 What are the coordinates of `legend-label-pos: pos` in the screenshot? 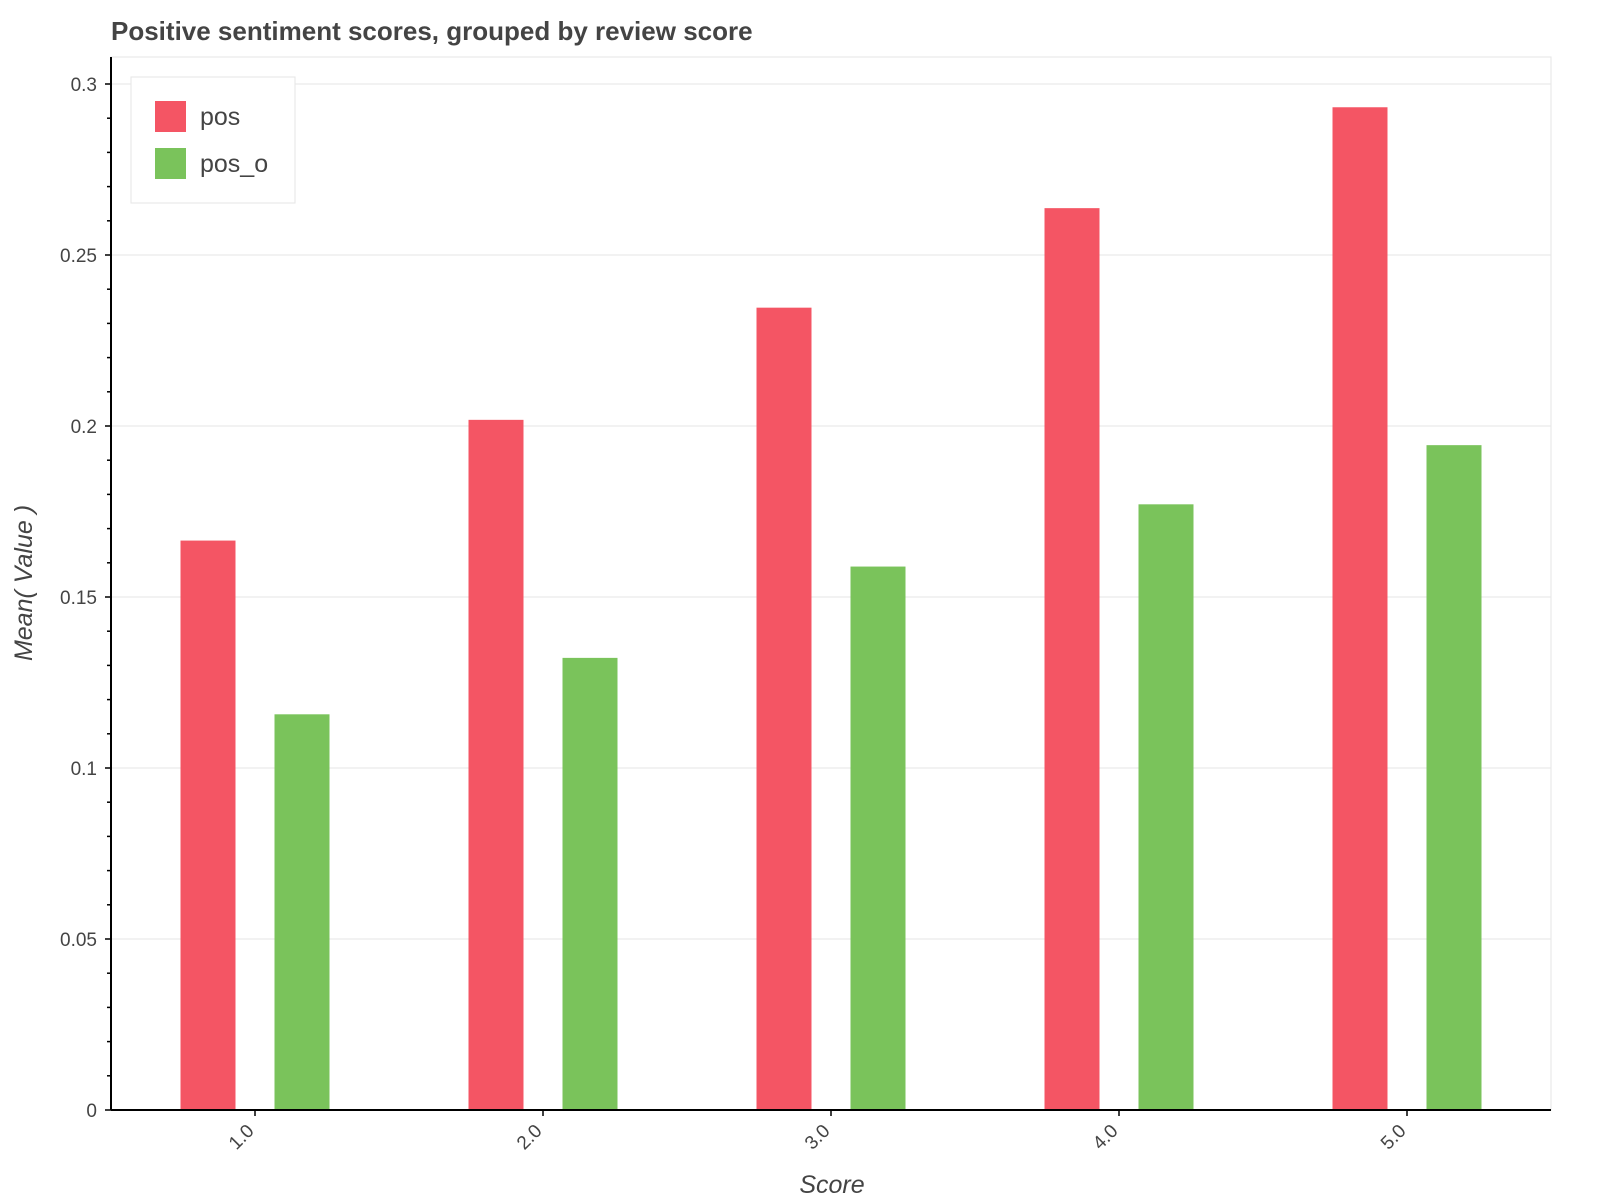 It's located at (220, 117).